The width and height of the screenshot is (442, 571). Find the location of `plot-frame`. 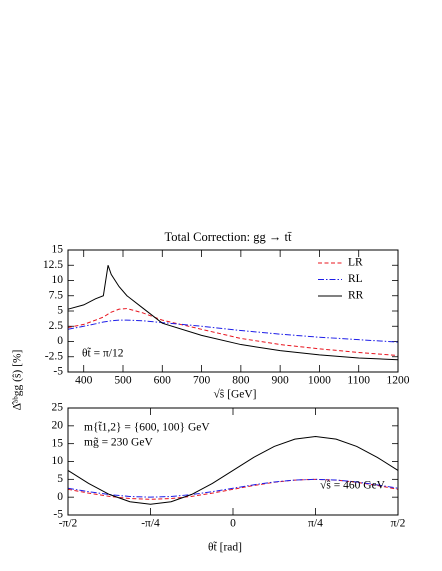

plot-frame is located at coordinates (233, 461).